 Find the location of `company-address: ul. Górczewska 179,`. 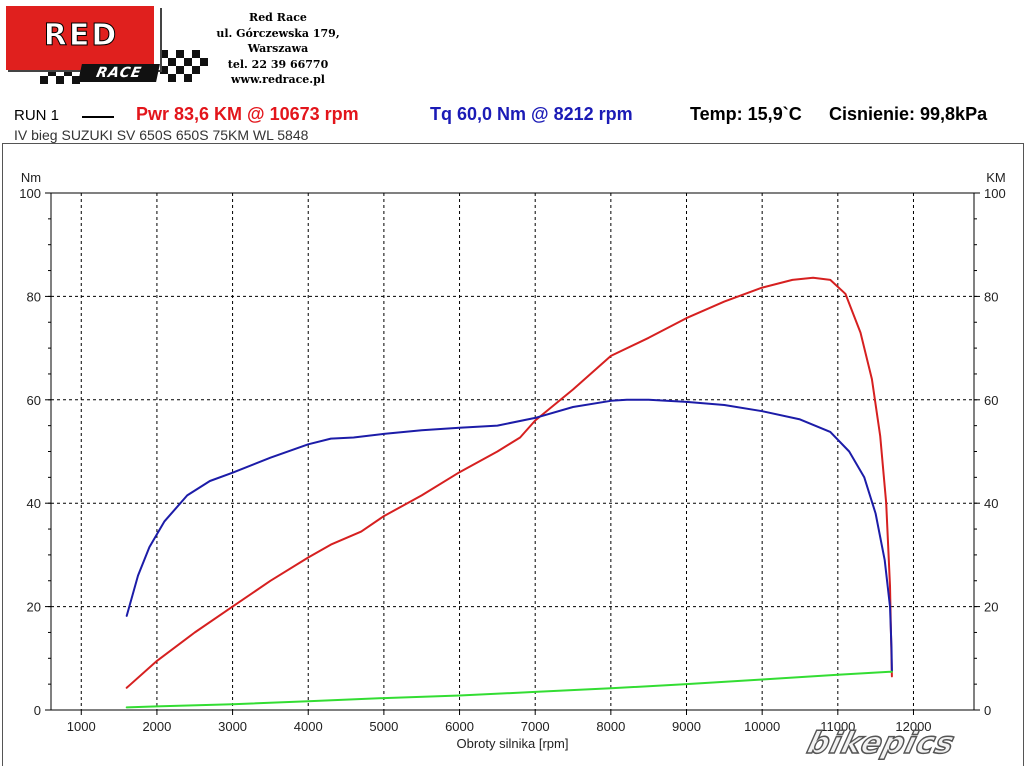

company-address: ul. Górczewska 179, is located at coordinates (278, 33).